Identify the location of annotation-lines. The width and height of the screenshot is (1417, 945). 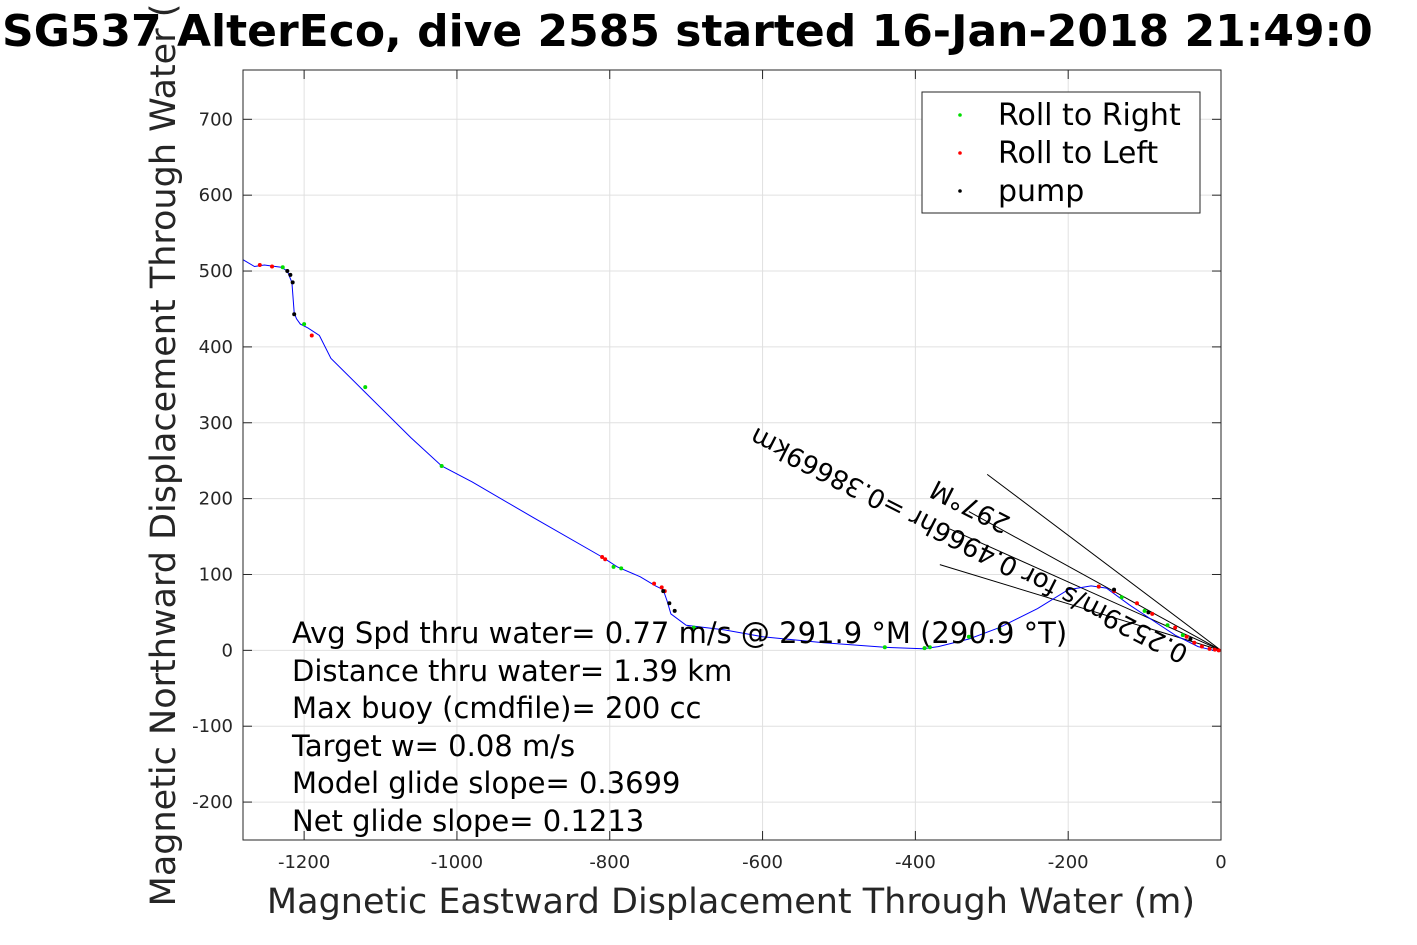
(1080, 562).